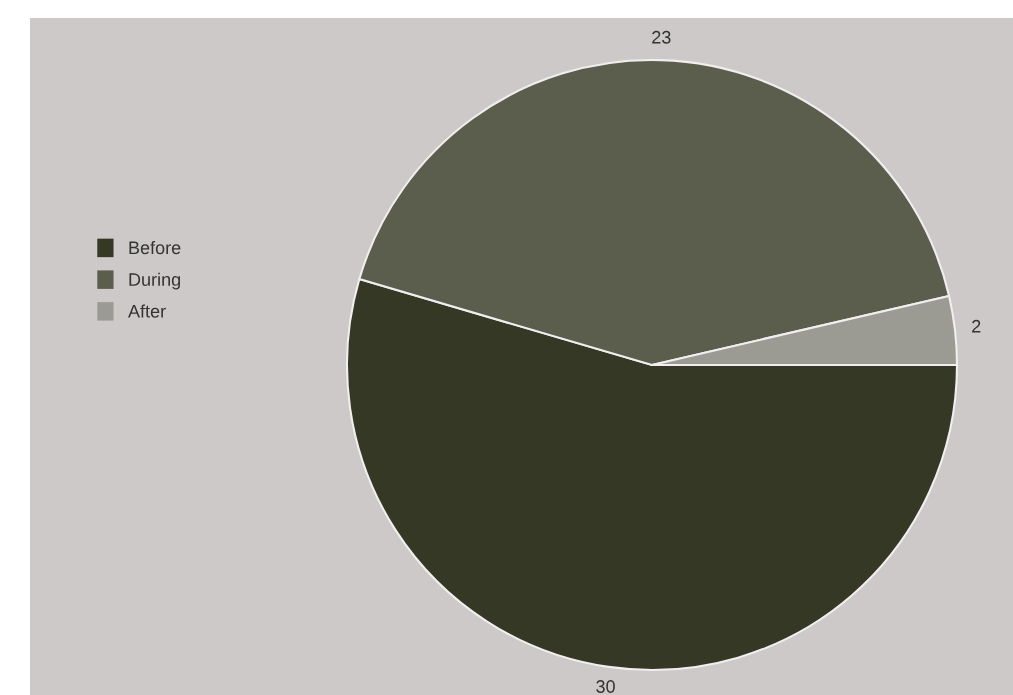 This screenshot has height=695, width=1013. I want to click on legend-label: After, so click(147, 311).